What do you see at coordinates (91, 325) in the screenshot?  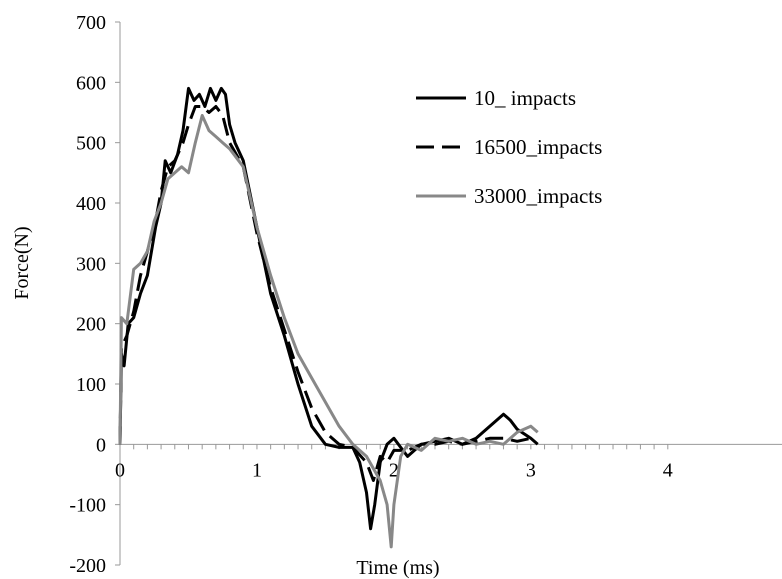 I see `y-tick-label: 200` at bounding box center [91, 325].